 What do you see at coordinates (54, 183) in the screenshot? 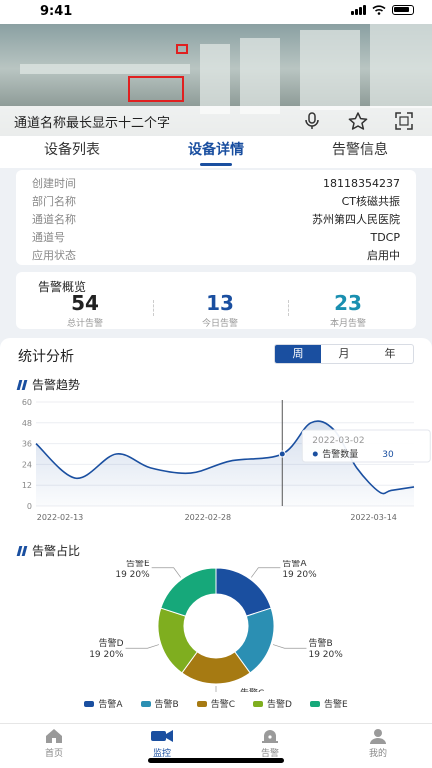
I see `info-key: 创建时间` at bounding box center [54, 183].